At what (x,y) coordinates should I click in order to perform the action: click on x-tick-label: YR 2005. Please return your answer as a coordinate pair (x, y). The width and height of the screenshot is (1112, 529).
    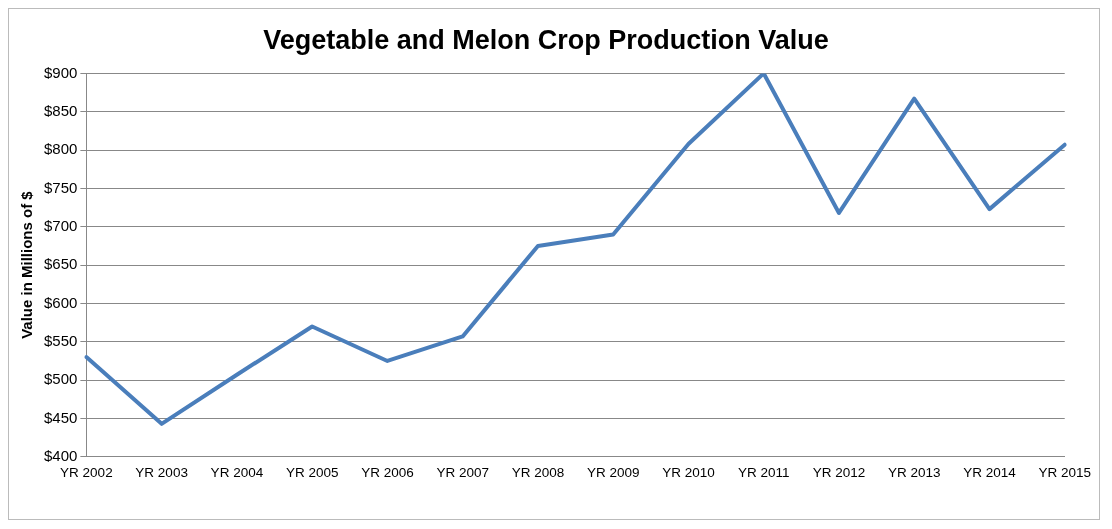
    Looking at the image, I should click on (312, 472).